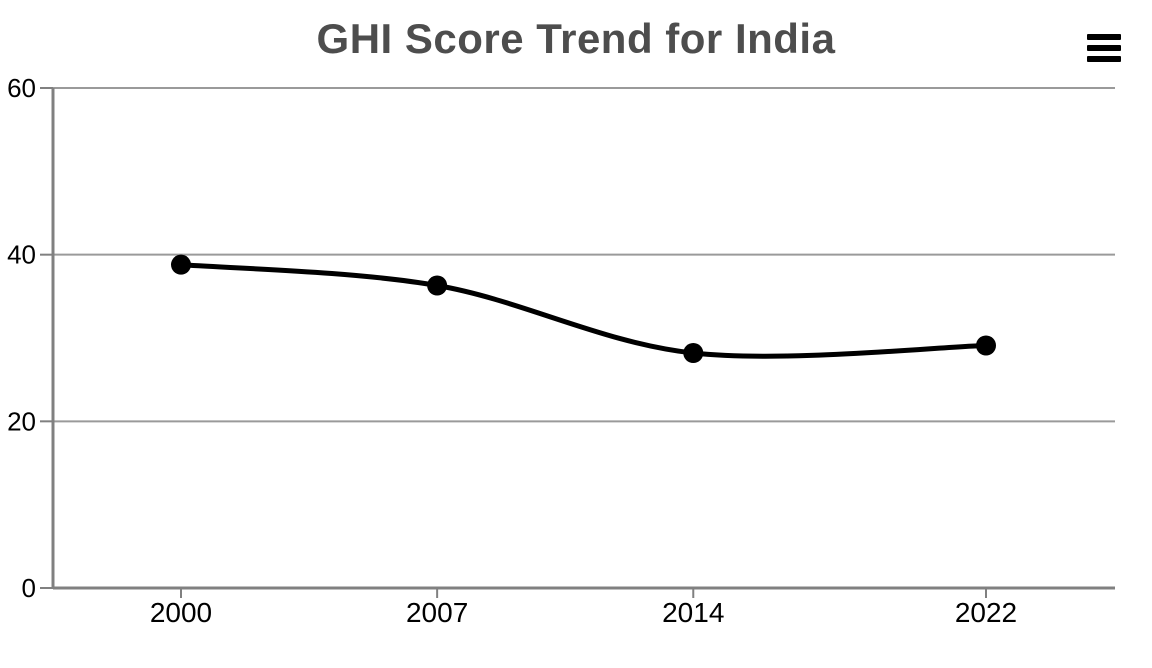 The height and width of the screenshot is (668, 1152). I want to click on x-axis-tick-label: 2000, so click(181, 612).